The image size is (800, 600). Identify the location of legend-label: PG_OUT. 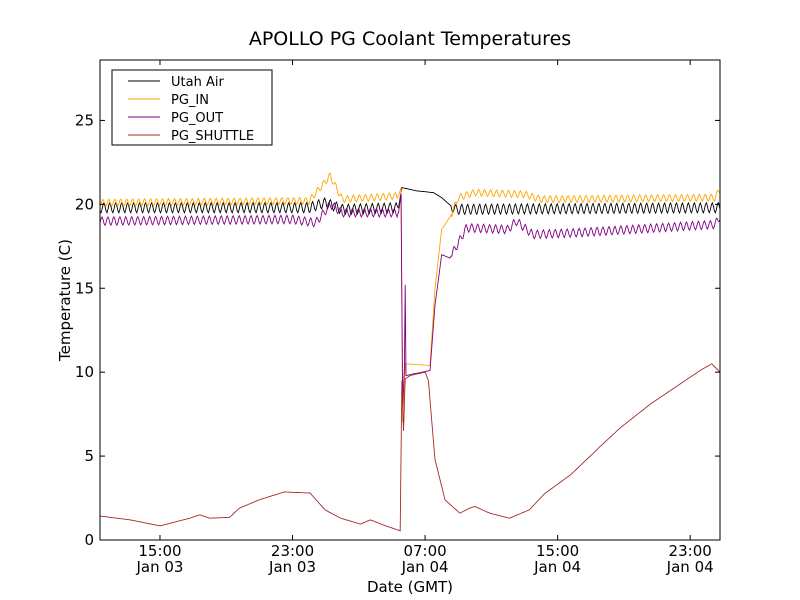
(197, 118).